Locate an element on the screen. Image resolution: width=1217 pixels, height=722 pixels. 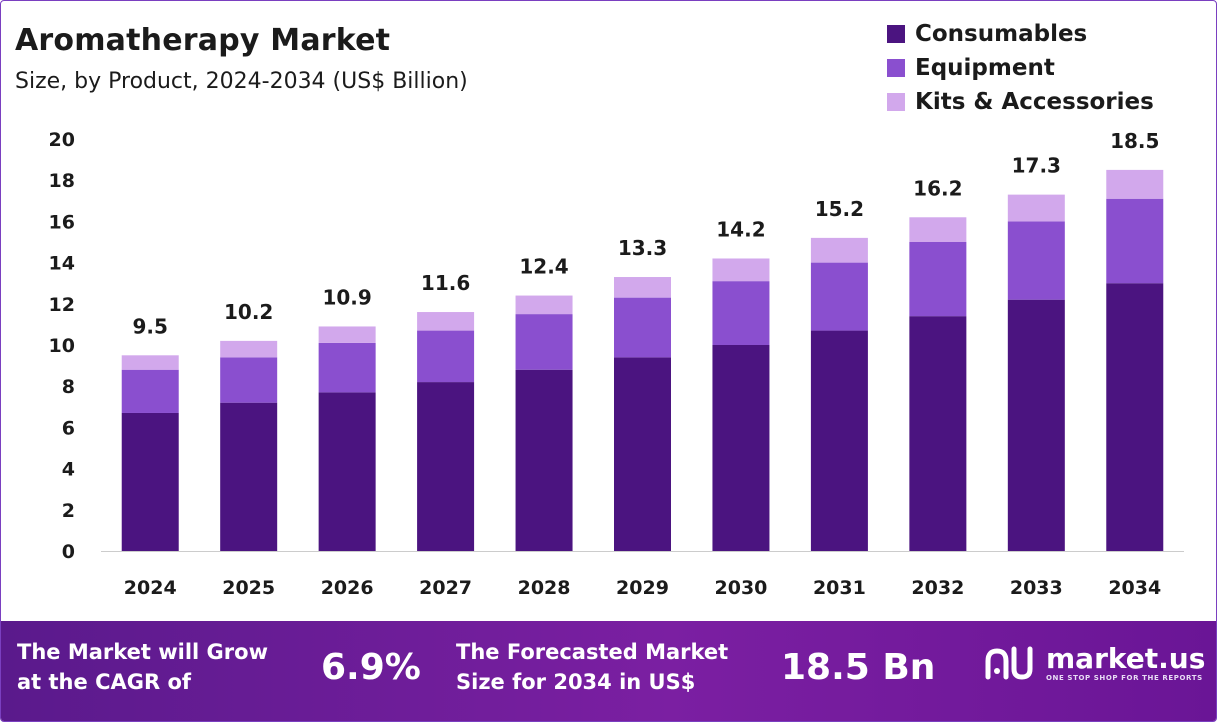
legend-label: Consumables is located at coordinates (1001, 34).